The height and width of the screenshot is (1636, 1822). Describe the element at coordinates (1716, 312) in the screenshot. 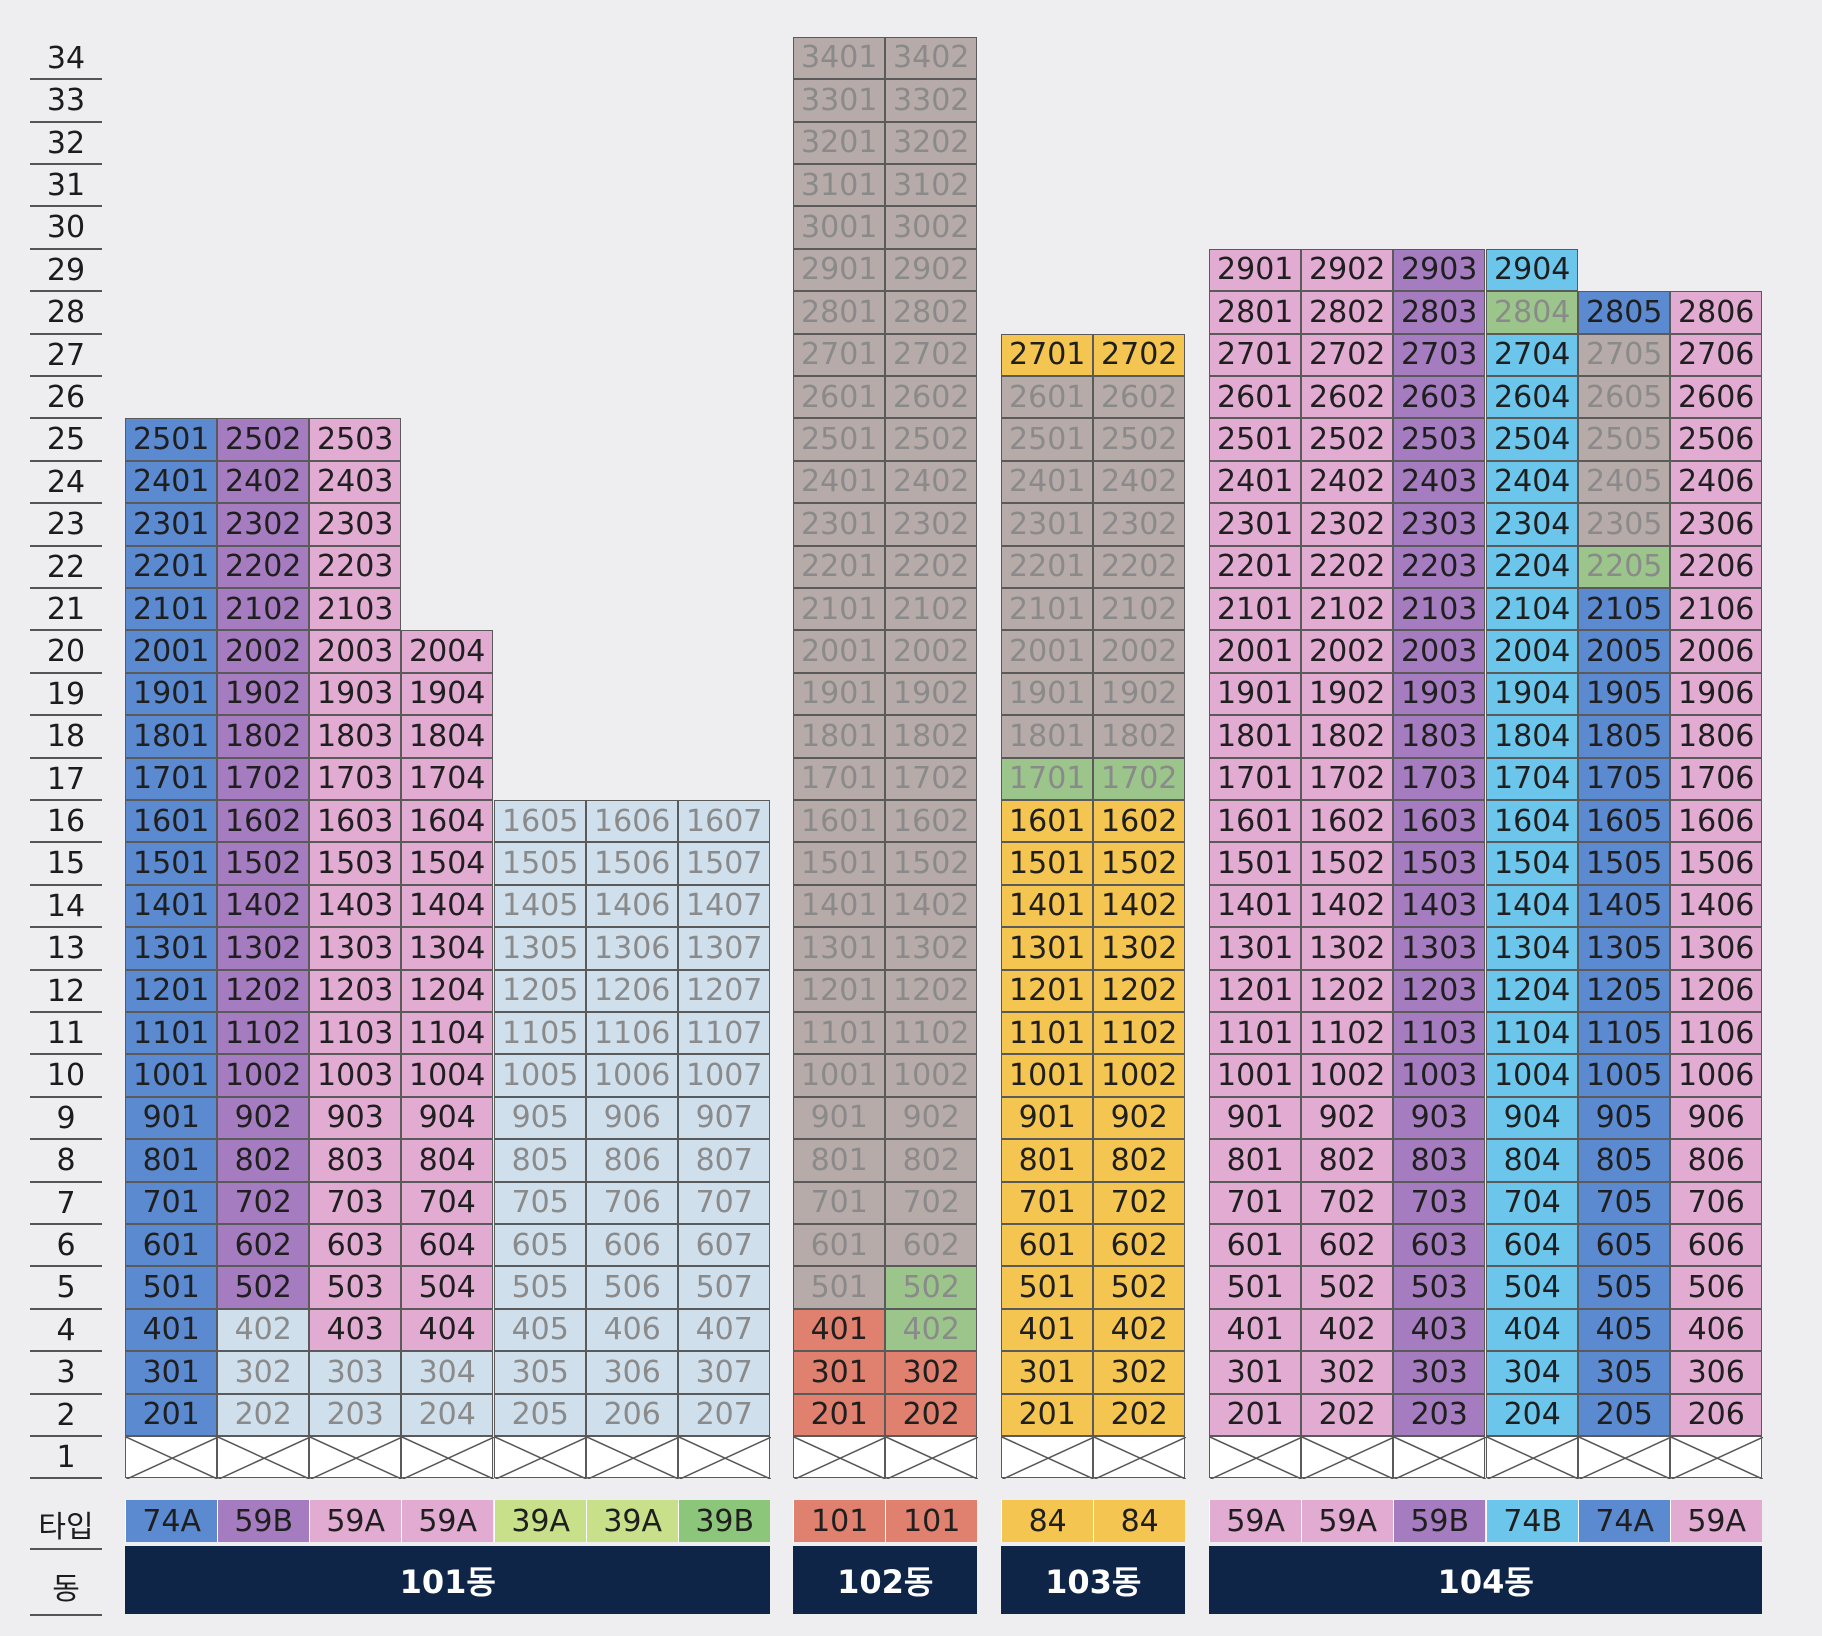

I see `unit-cell: 2806` at that location.